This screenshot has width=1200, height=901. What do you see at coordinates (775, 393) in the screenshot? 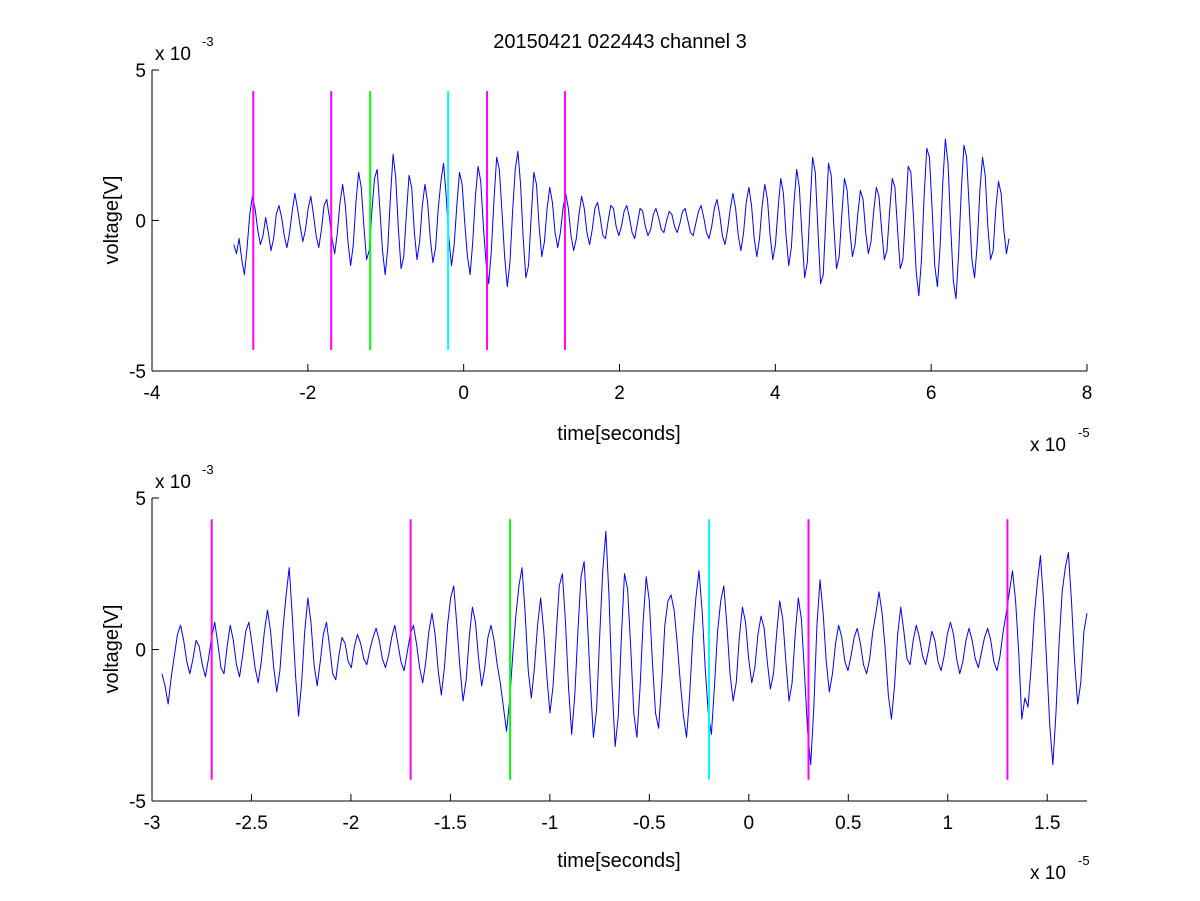
I see `x-tick-label: 4` at bounding box center [775, 393].